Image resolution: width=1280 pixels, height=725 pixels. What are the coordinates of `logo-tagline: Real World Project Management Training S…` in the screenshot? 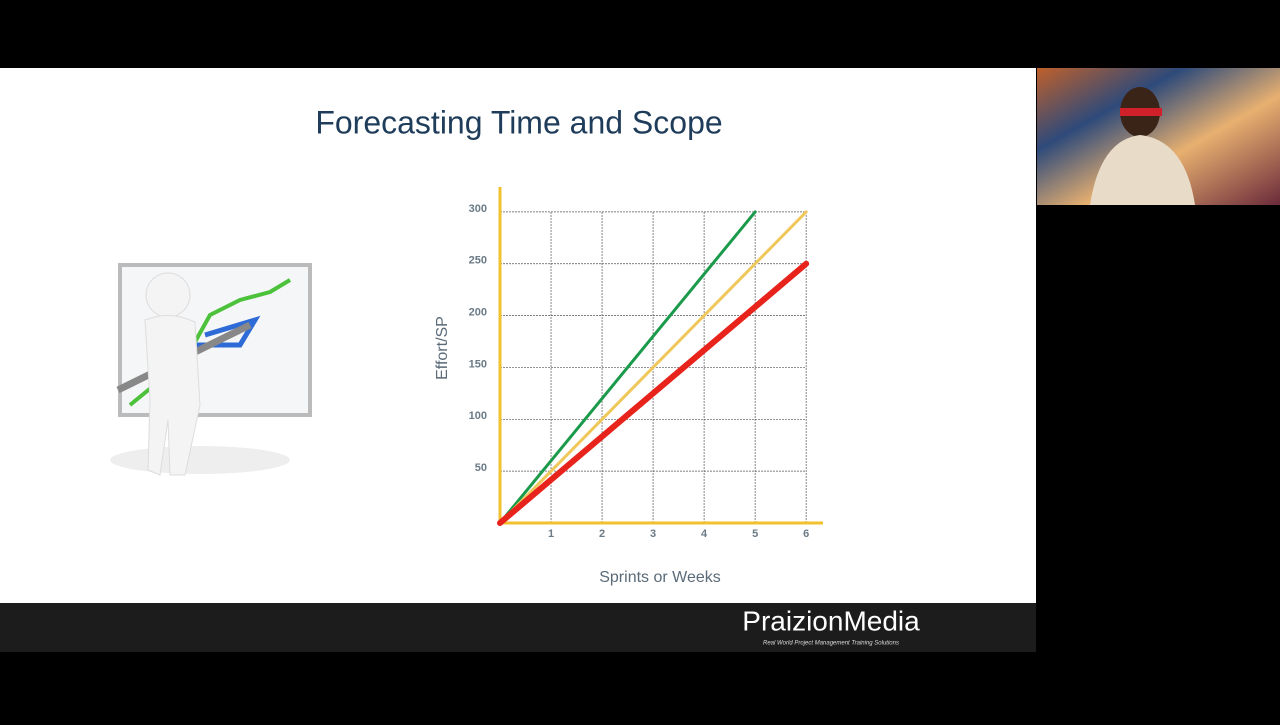 It's located at (831, 644).